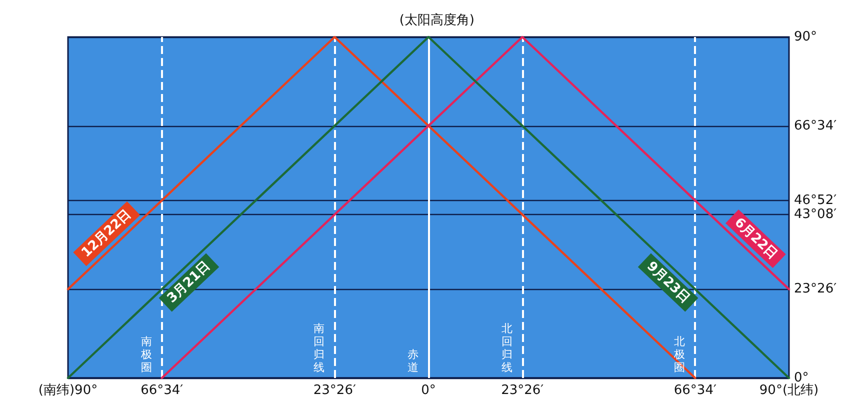 The width and height of the screenshot is (841, 407). I want to click on x-tick-label: 0°, so click(428, 390).